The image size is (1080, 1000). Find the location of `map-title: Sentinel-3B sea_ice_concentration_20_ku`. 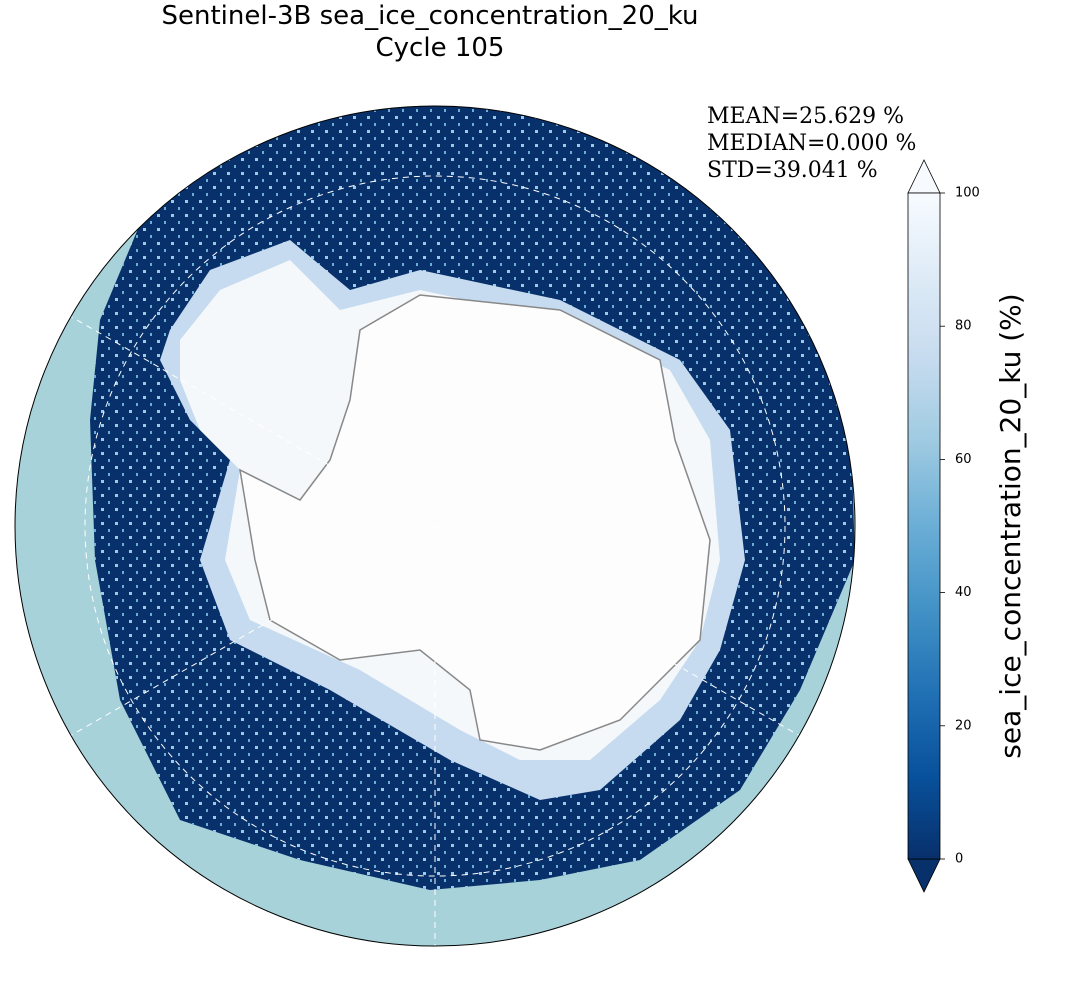

map-title: Sentinel-3B sea_ice_concentration_20_ku is located at coordinates (430, 16).